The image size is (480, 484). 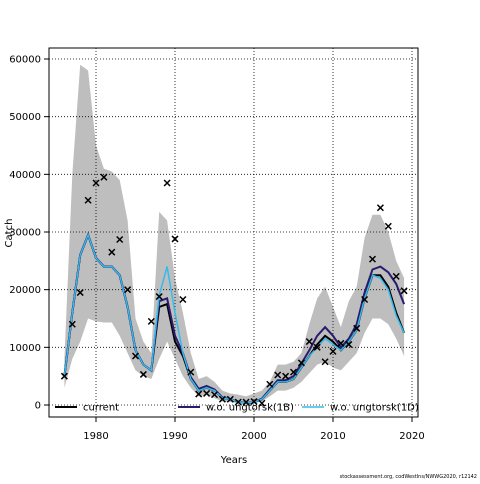 What do you see at coordinates (374, 408) in the screenshot?
I see `legend-label: w.o. ungtorsk(1D)` at bounding box center [374, 408].